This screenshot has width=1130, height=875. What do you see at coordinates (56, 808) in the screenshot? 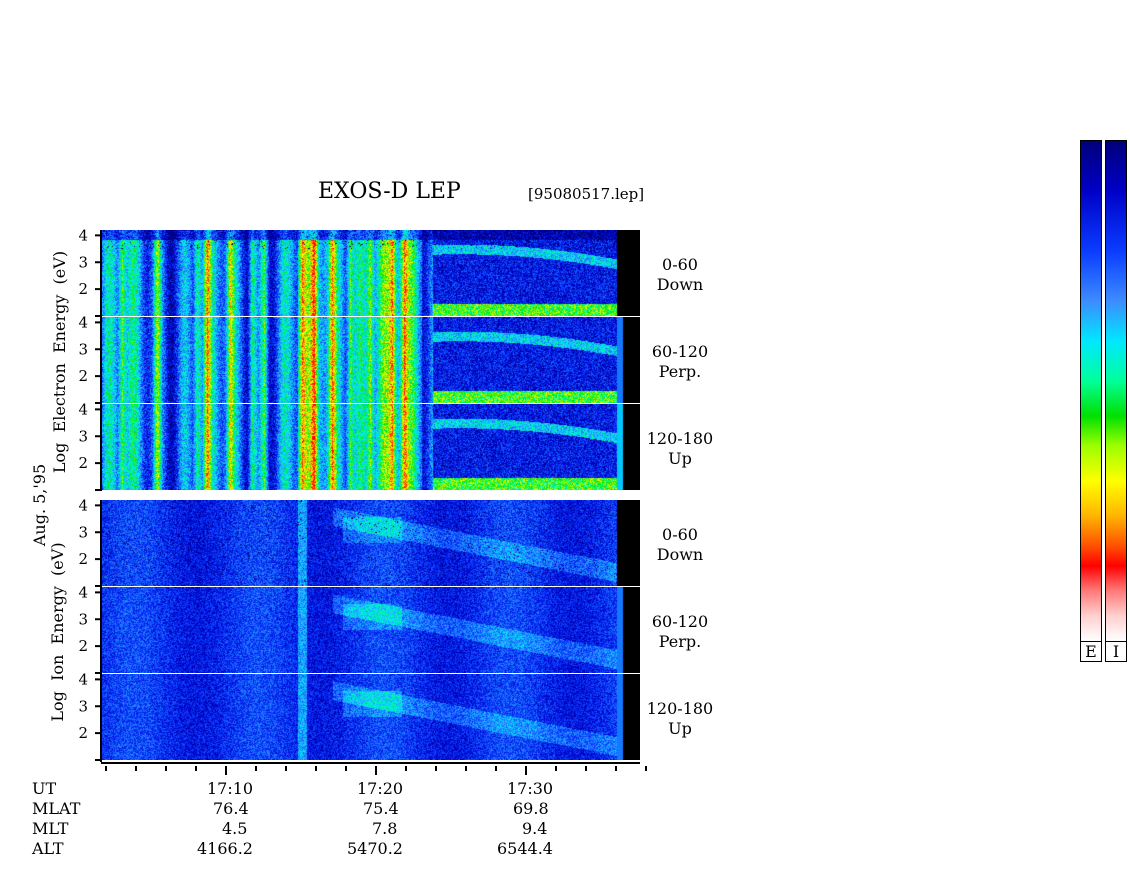
I see `footer-label-mlat: MLAT` at bounding box center [56, 808].